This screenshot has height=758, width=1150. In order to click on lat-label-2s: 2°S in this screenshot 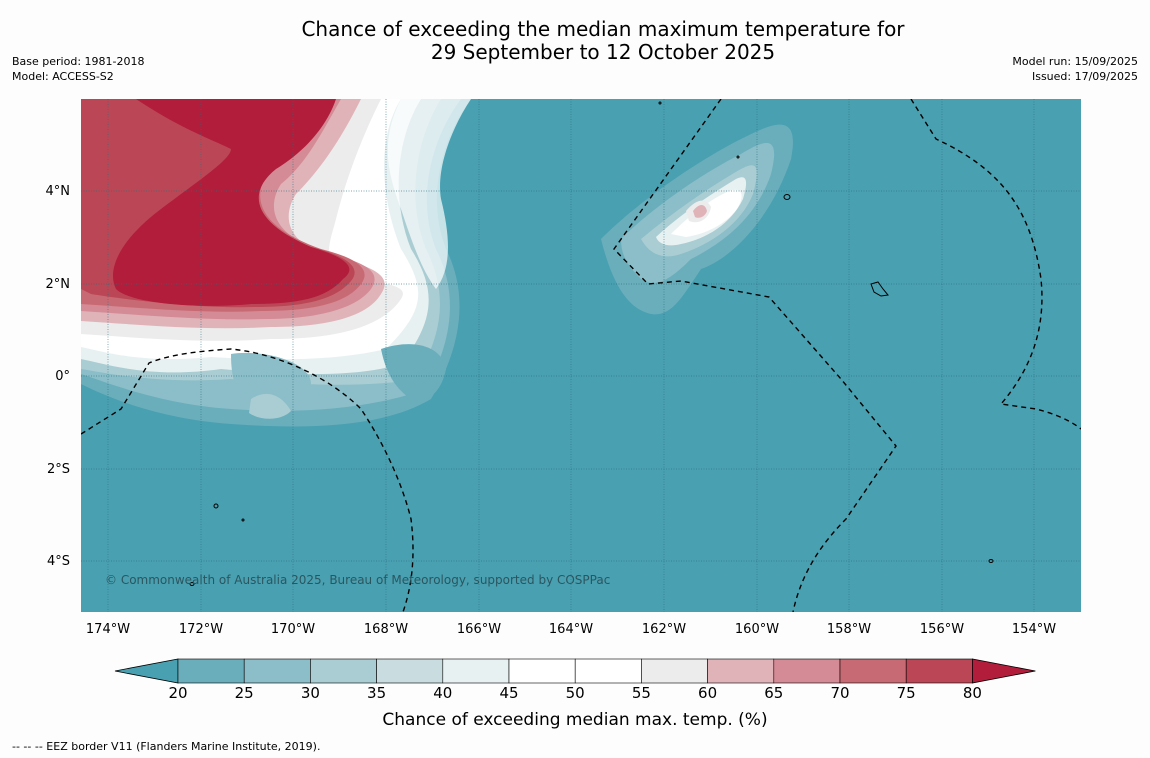, I will do `click(58, 469)`.